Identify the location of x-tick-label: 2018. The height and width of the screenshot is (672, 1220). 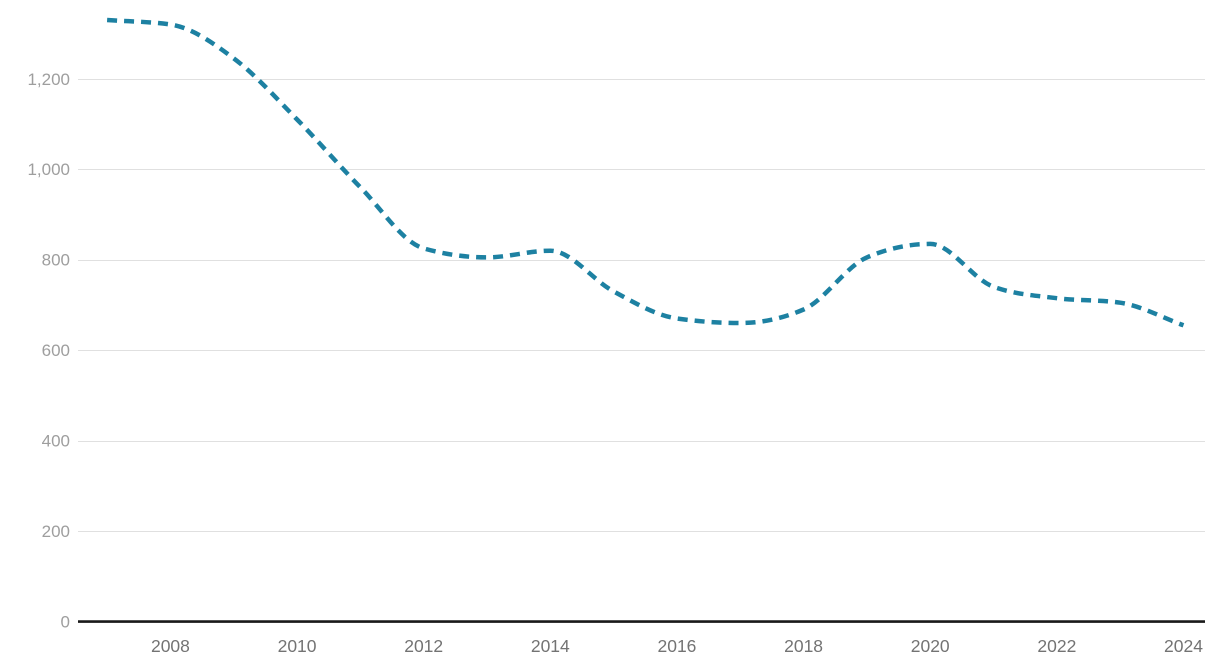
(803, 646).